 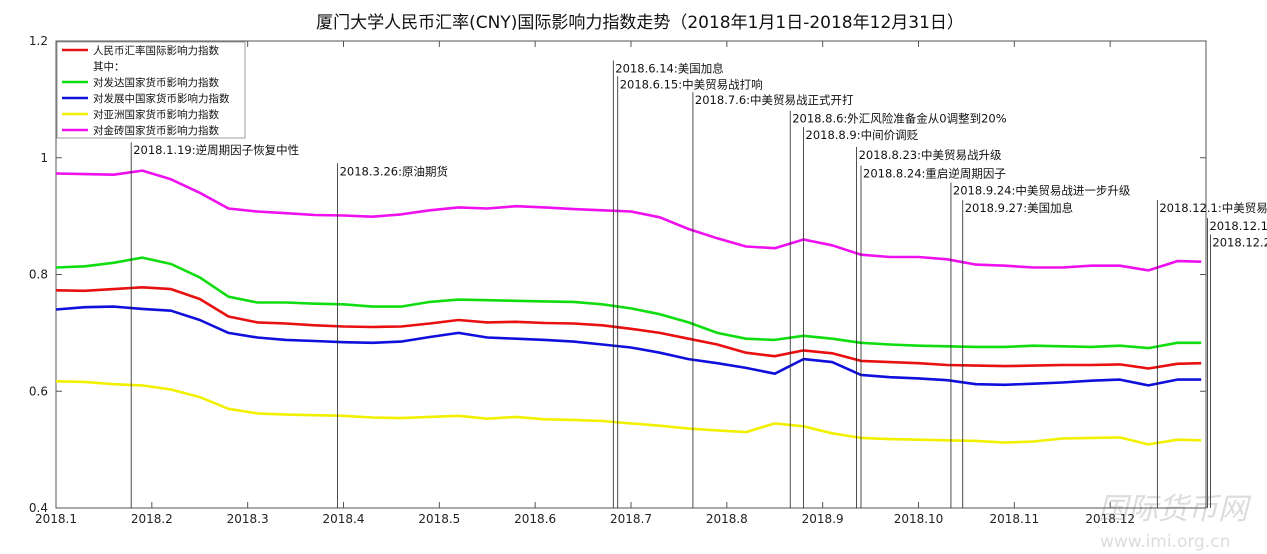 What do you see at coordinates (862, 135) in the screenshot?
I see `annotation-label: 2018.8.9:中间价调贬` at bounding box center [862, 135].